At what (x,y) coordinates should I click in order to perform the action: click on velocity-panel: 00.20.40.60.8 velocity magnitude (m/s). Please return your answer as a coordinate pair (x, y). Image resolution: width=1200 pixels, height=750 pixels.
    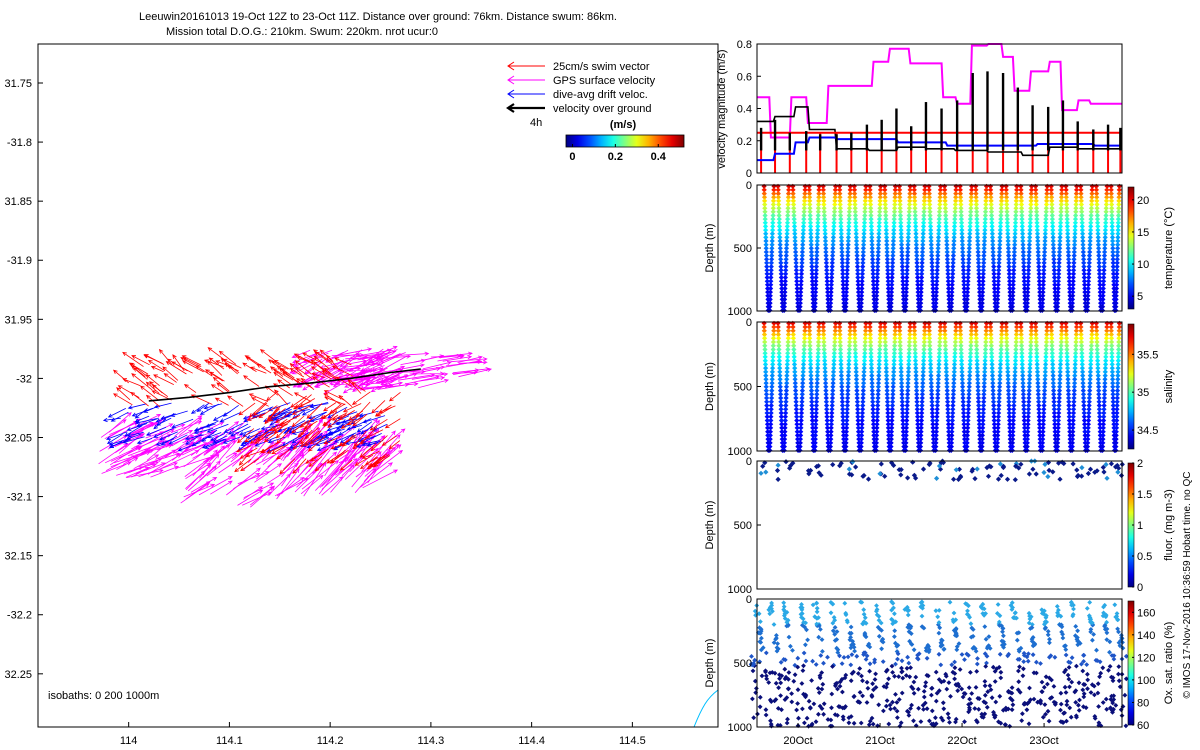
    Looking at the image, I should click on (919, 109).